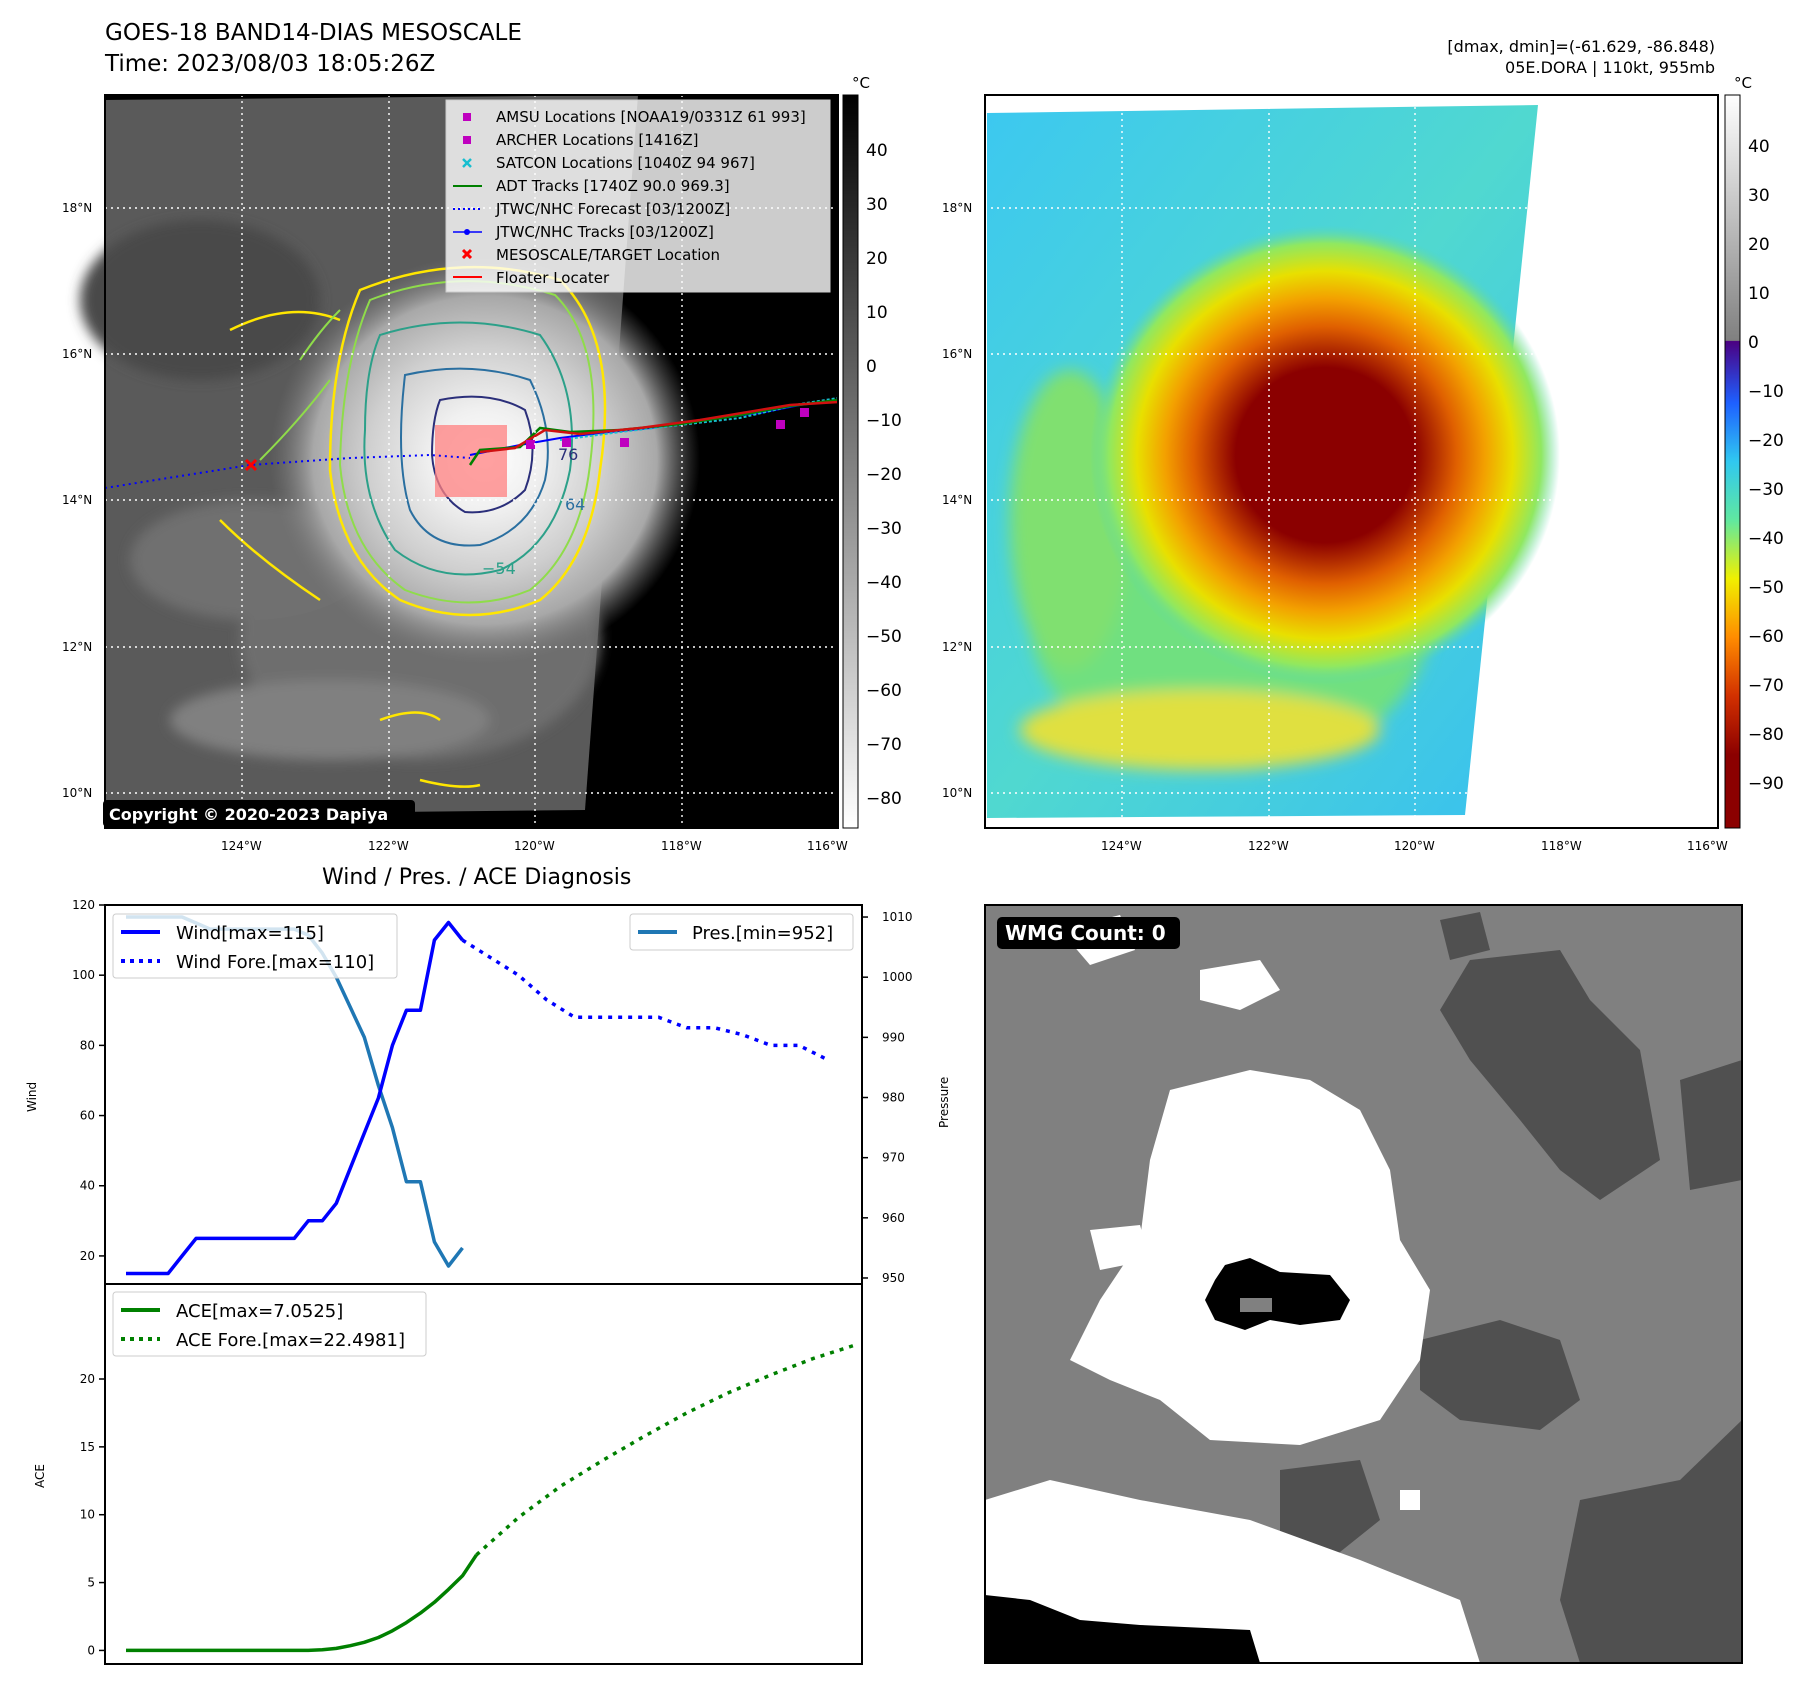 This screenshot has height=1684, width=1797. What do you see at coordinates (638, 196) in the screenshot?
I see `ir-legend-box` at bounding box center [638, 196].